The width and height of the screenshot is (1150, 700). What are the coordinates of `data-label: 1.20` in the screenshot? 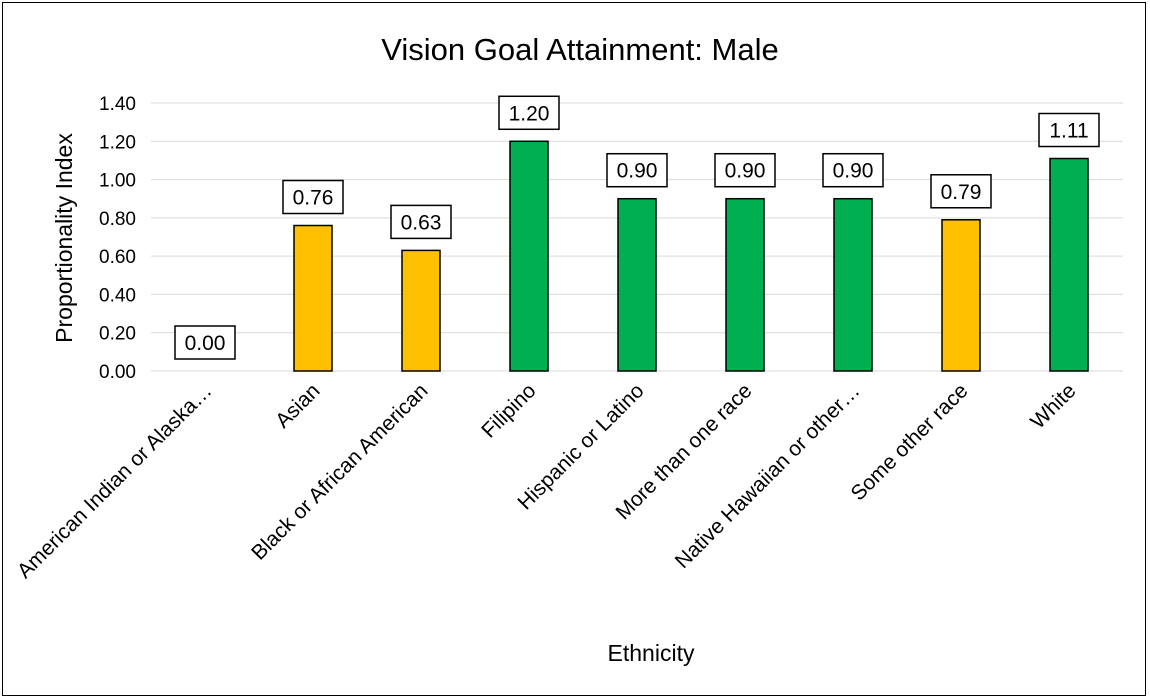 It's located at (529, 113).